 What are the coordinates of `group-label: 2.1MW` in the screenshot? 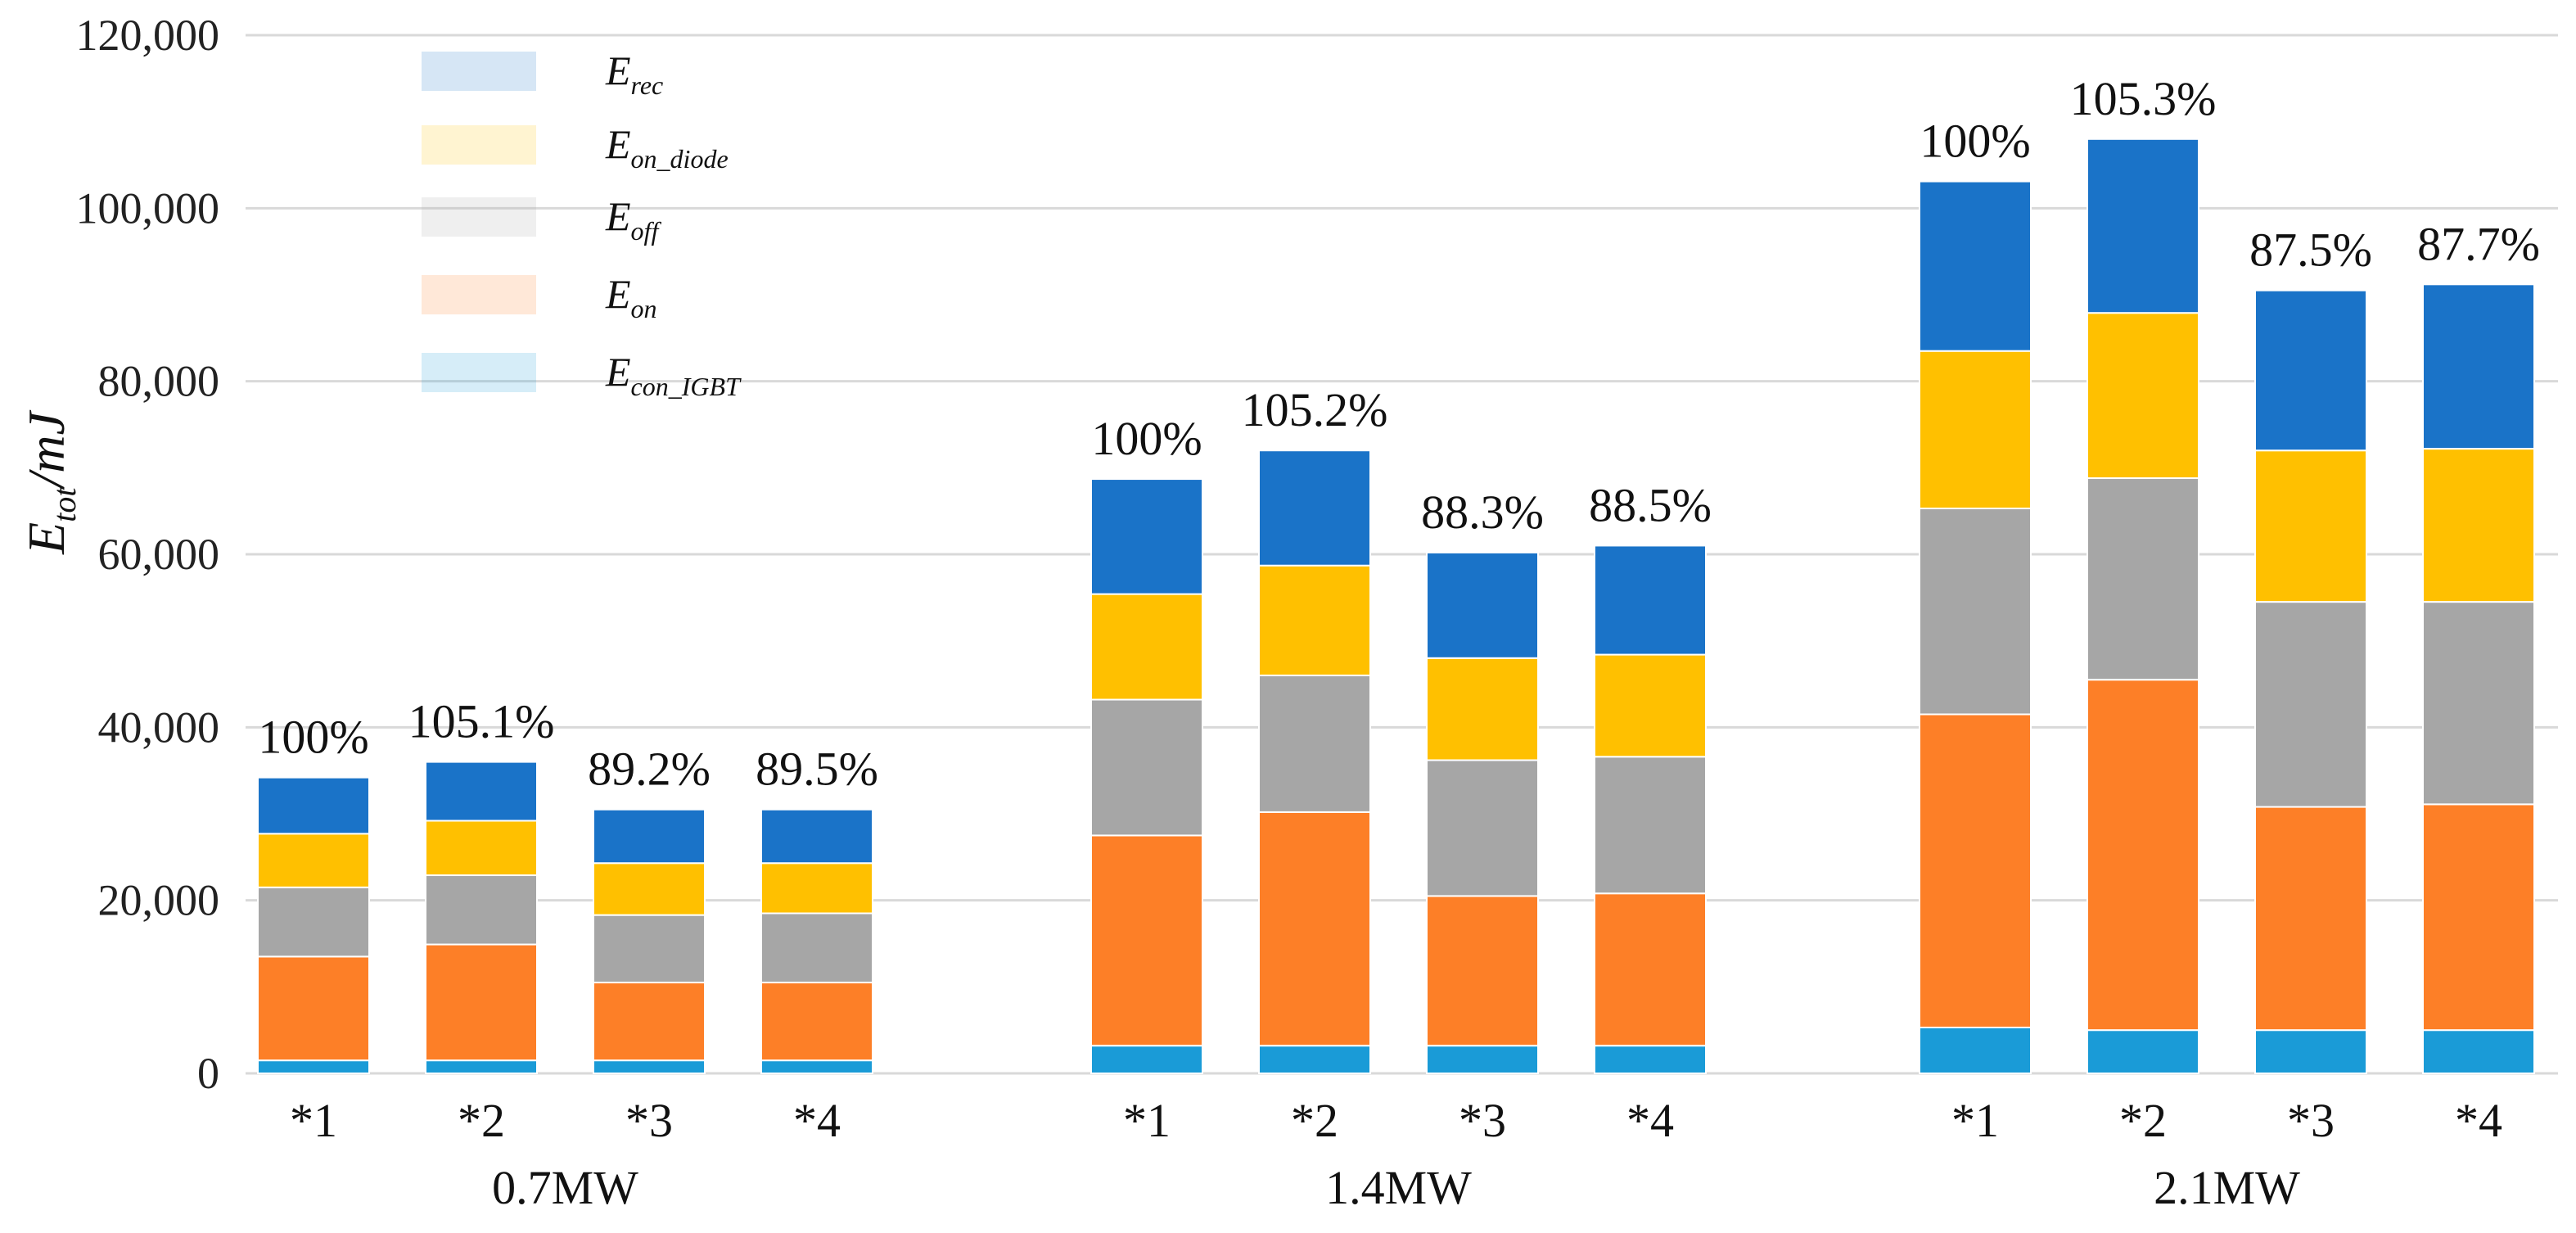 It's located at (2227, 1188).